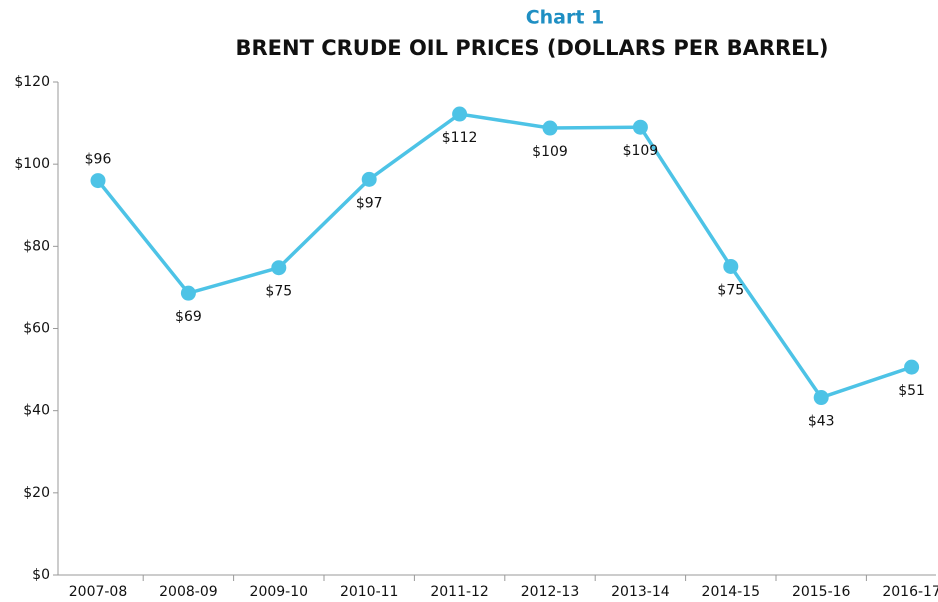 This screenshot has height=602, width=938. What do you see at coordinates (36, 411) in the screenshot?
I see `y-tick-label: $40` at bounding box center [36, 411].